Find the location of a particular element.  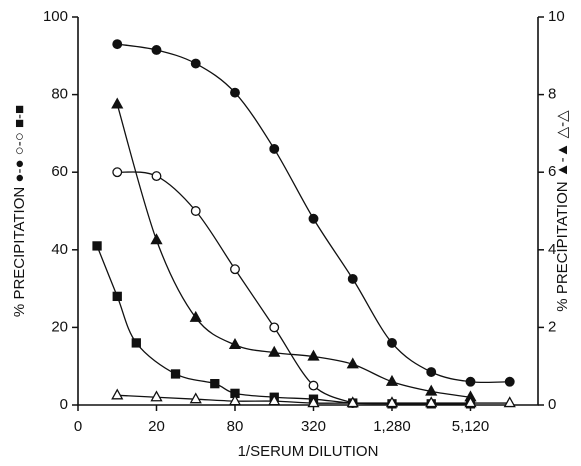

y-axis-label: % PRECIPITATION ●-● ○-○ ■-■ is located at coordinates (19, 211).